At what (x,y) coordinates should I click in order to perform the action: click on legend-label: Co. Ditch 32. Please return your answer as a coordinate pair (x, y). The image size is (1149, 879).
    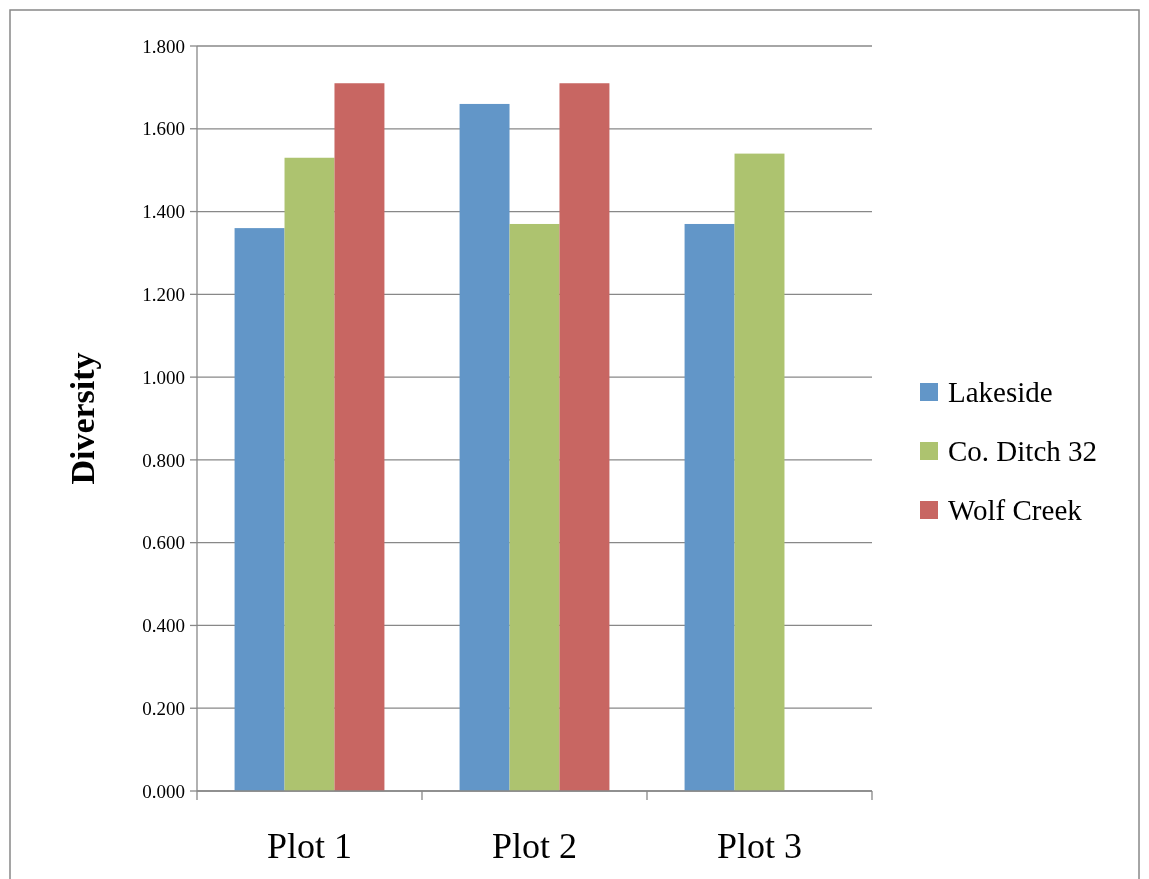
    Looking at the image, I should click on (1023, 451).